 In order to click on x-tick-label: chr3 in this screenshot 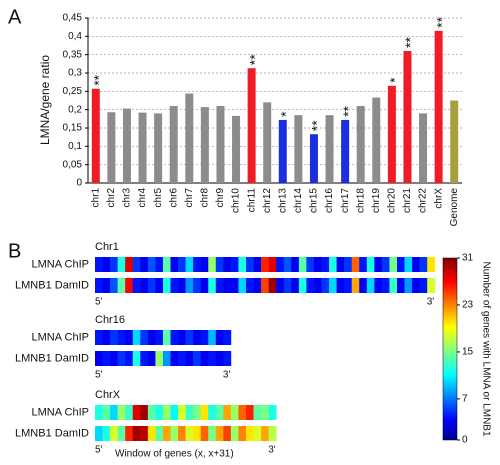, I will do `click(127, 198)`.